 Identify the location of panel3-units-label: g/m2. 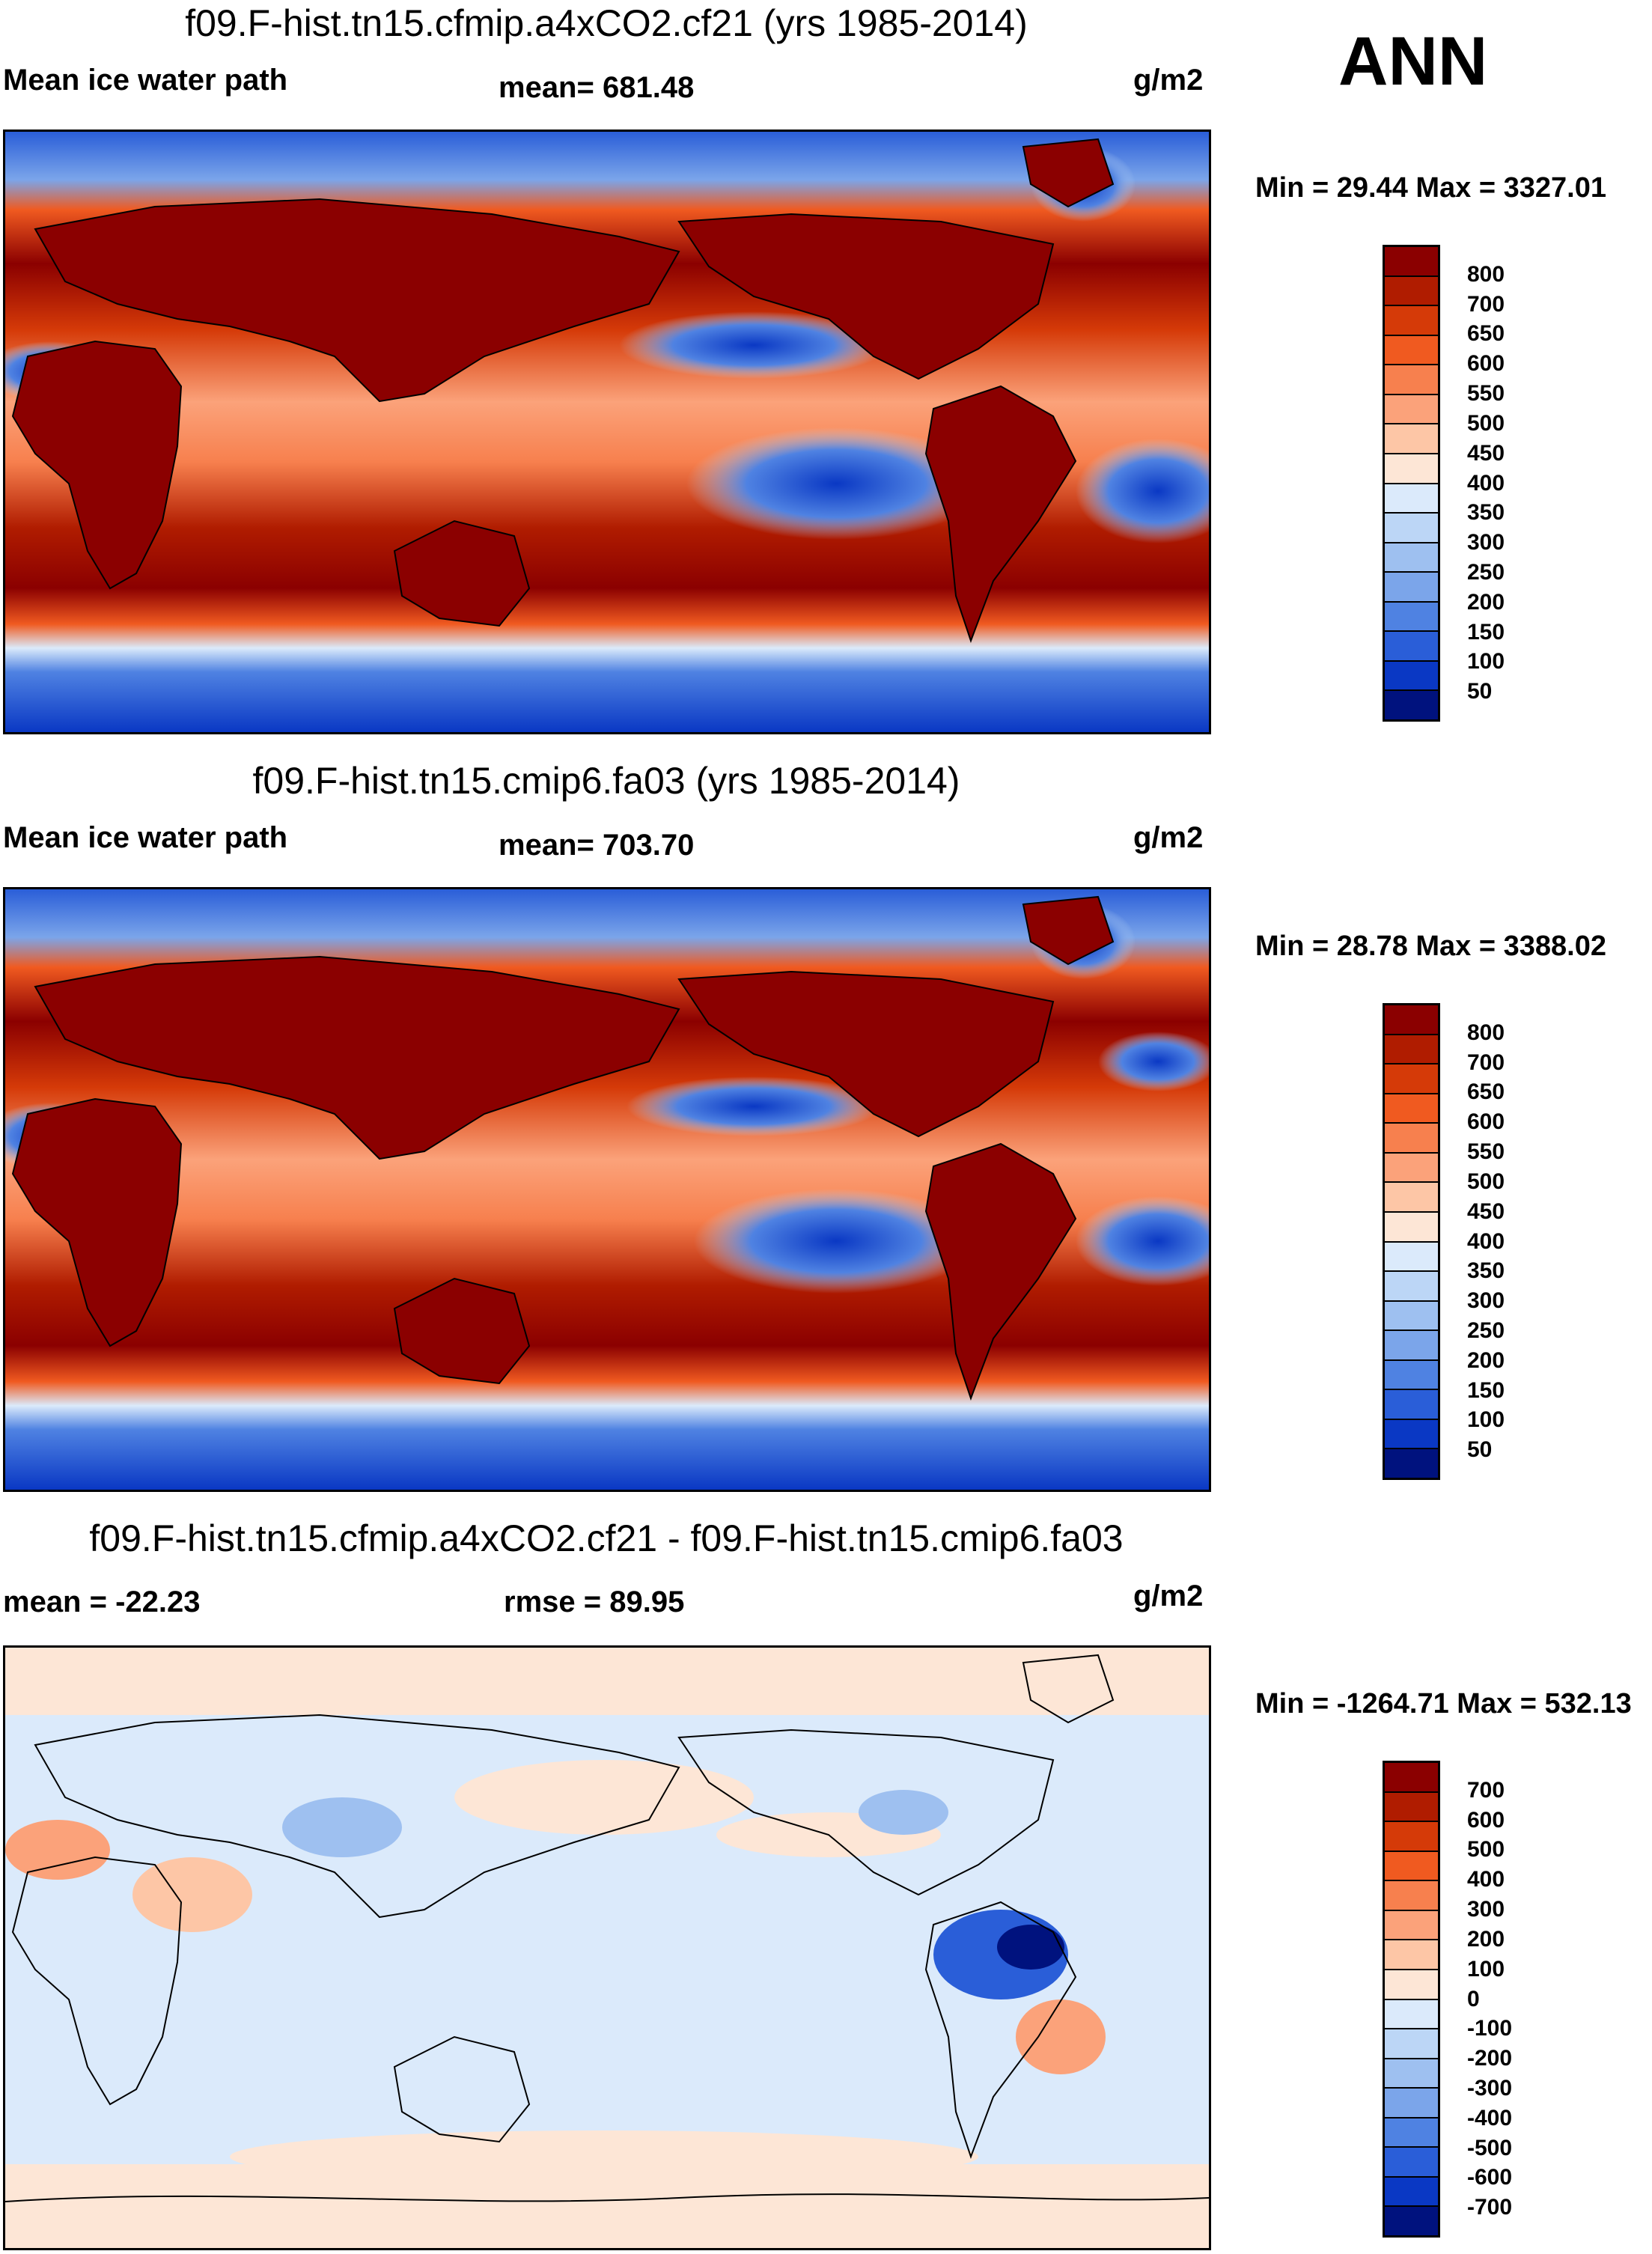
(1168, 1596).